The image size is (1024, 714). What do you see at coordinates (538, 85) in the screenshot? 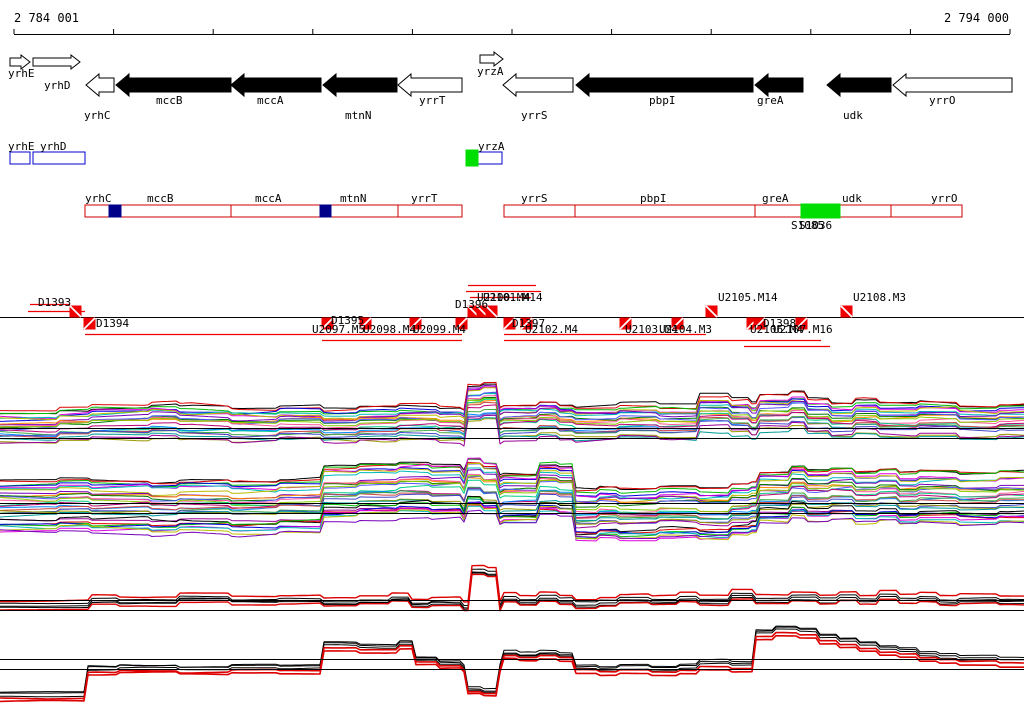
I see `gene-arrow-yrrS` at bounding box center [538, 85].